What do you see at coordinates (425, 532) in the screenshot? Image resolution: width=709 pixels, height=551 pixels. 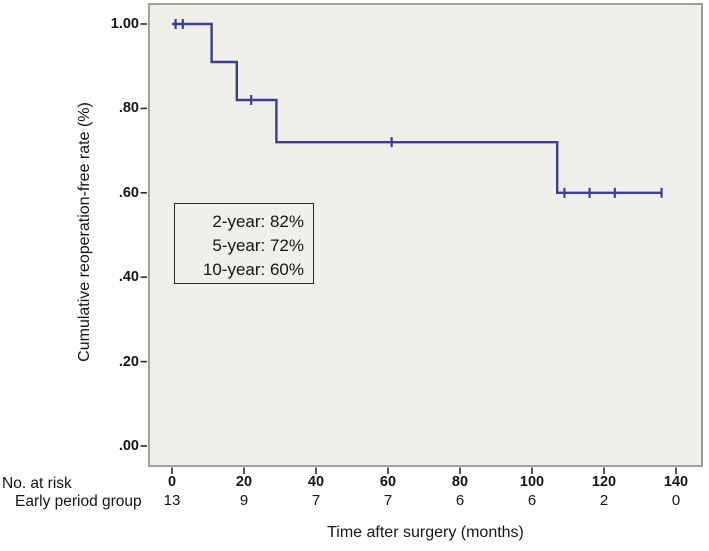 I see `x-axis-title: Time after surgery (months)` at bounding box center [425, 532].